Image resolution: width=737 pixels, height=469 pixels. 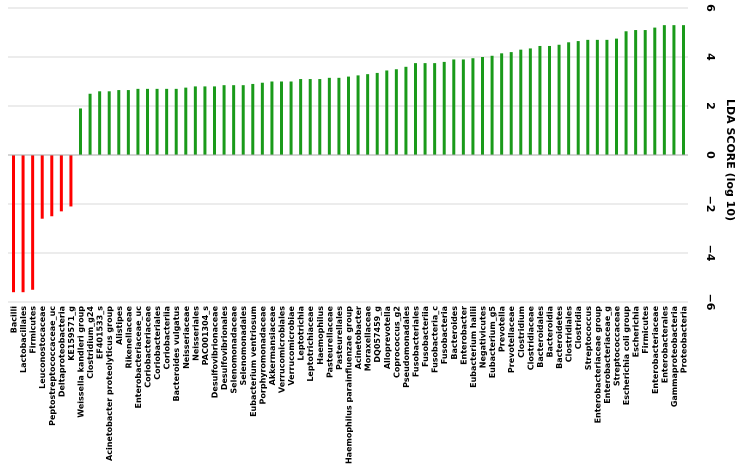 What do you see at coordinates (377, 334) in the screenshot?
I see `category-label-38: DQ057459_g` at bounding box center [377, 334].